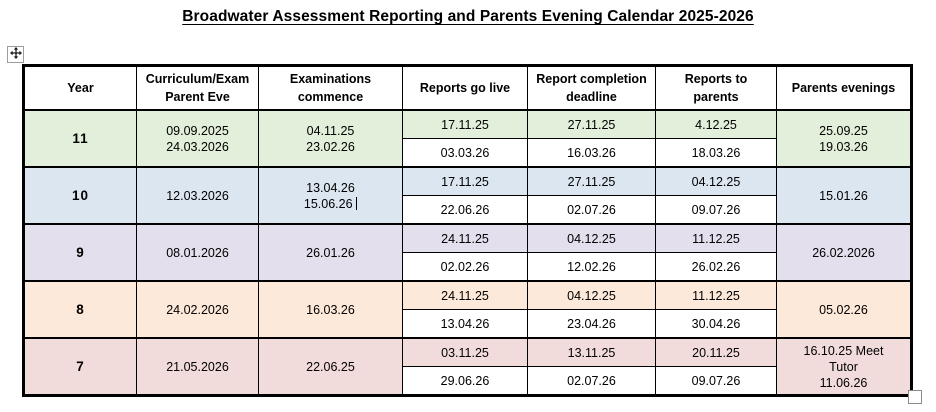 The width and height of the screenshot is (936, 412). What do you see at coordinates (197, 366) in the screenshot?
I see `cell-parent-eve: 21.05.2026` at bounding box center [197, 366].